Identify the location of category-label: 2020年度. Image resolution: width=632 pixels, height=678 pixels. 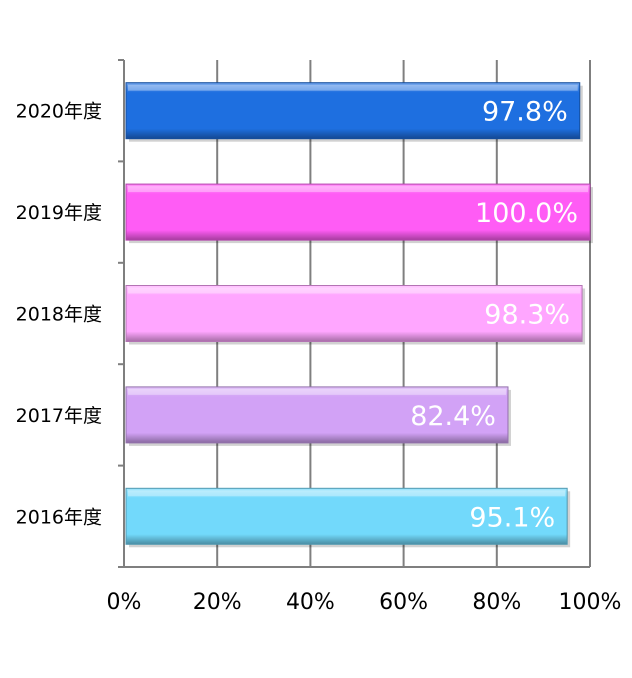
(59, 112).